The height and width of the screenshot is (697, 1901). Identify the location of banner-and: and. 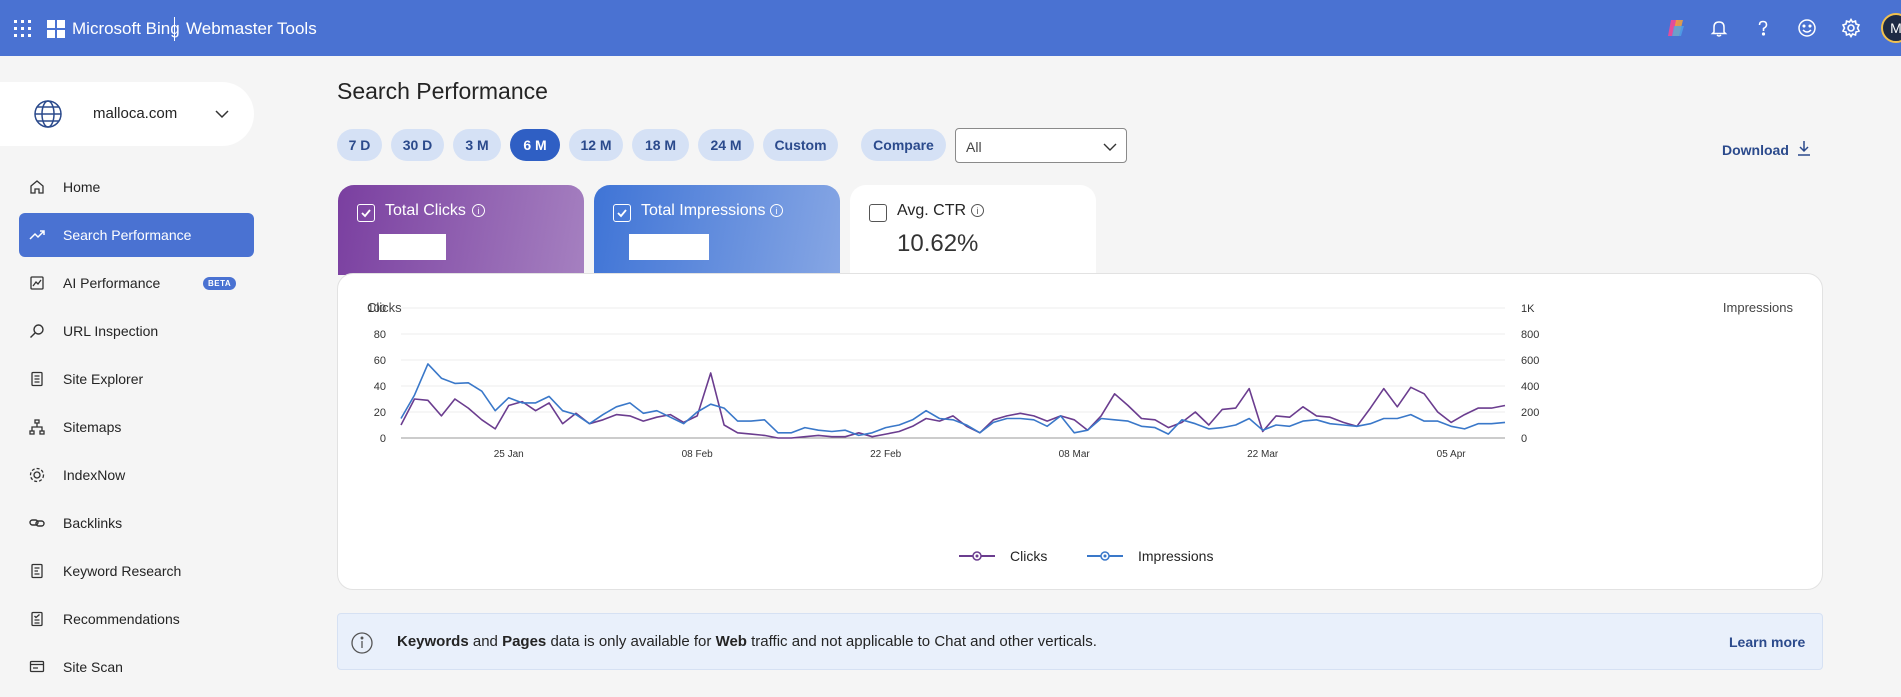
(485, 641).